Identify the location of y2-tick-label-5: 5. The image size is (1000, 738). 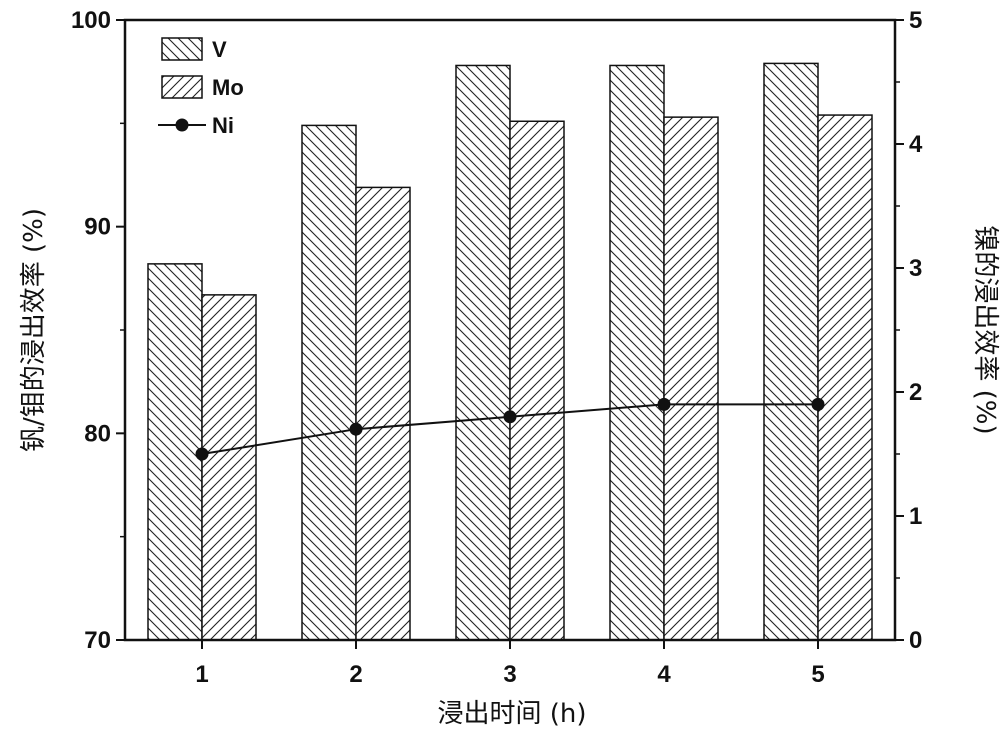
(915, 20).